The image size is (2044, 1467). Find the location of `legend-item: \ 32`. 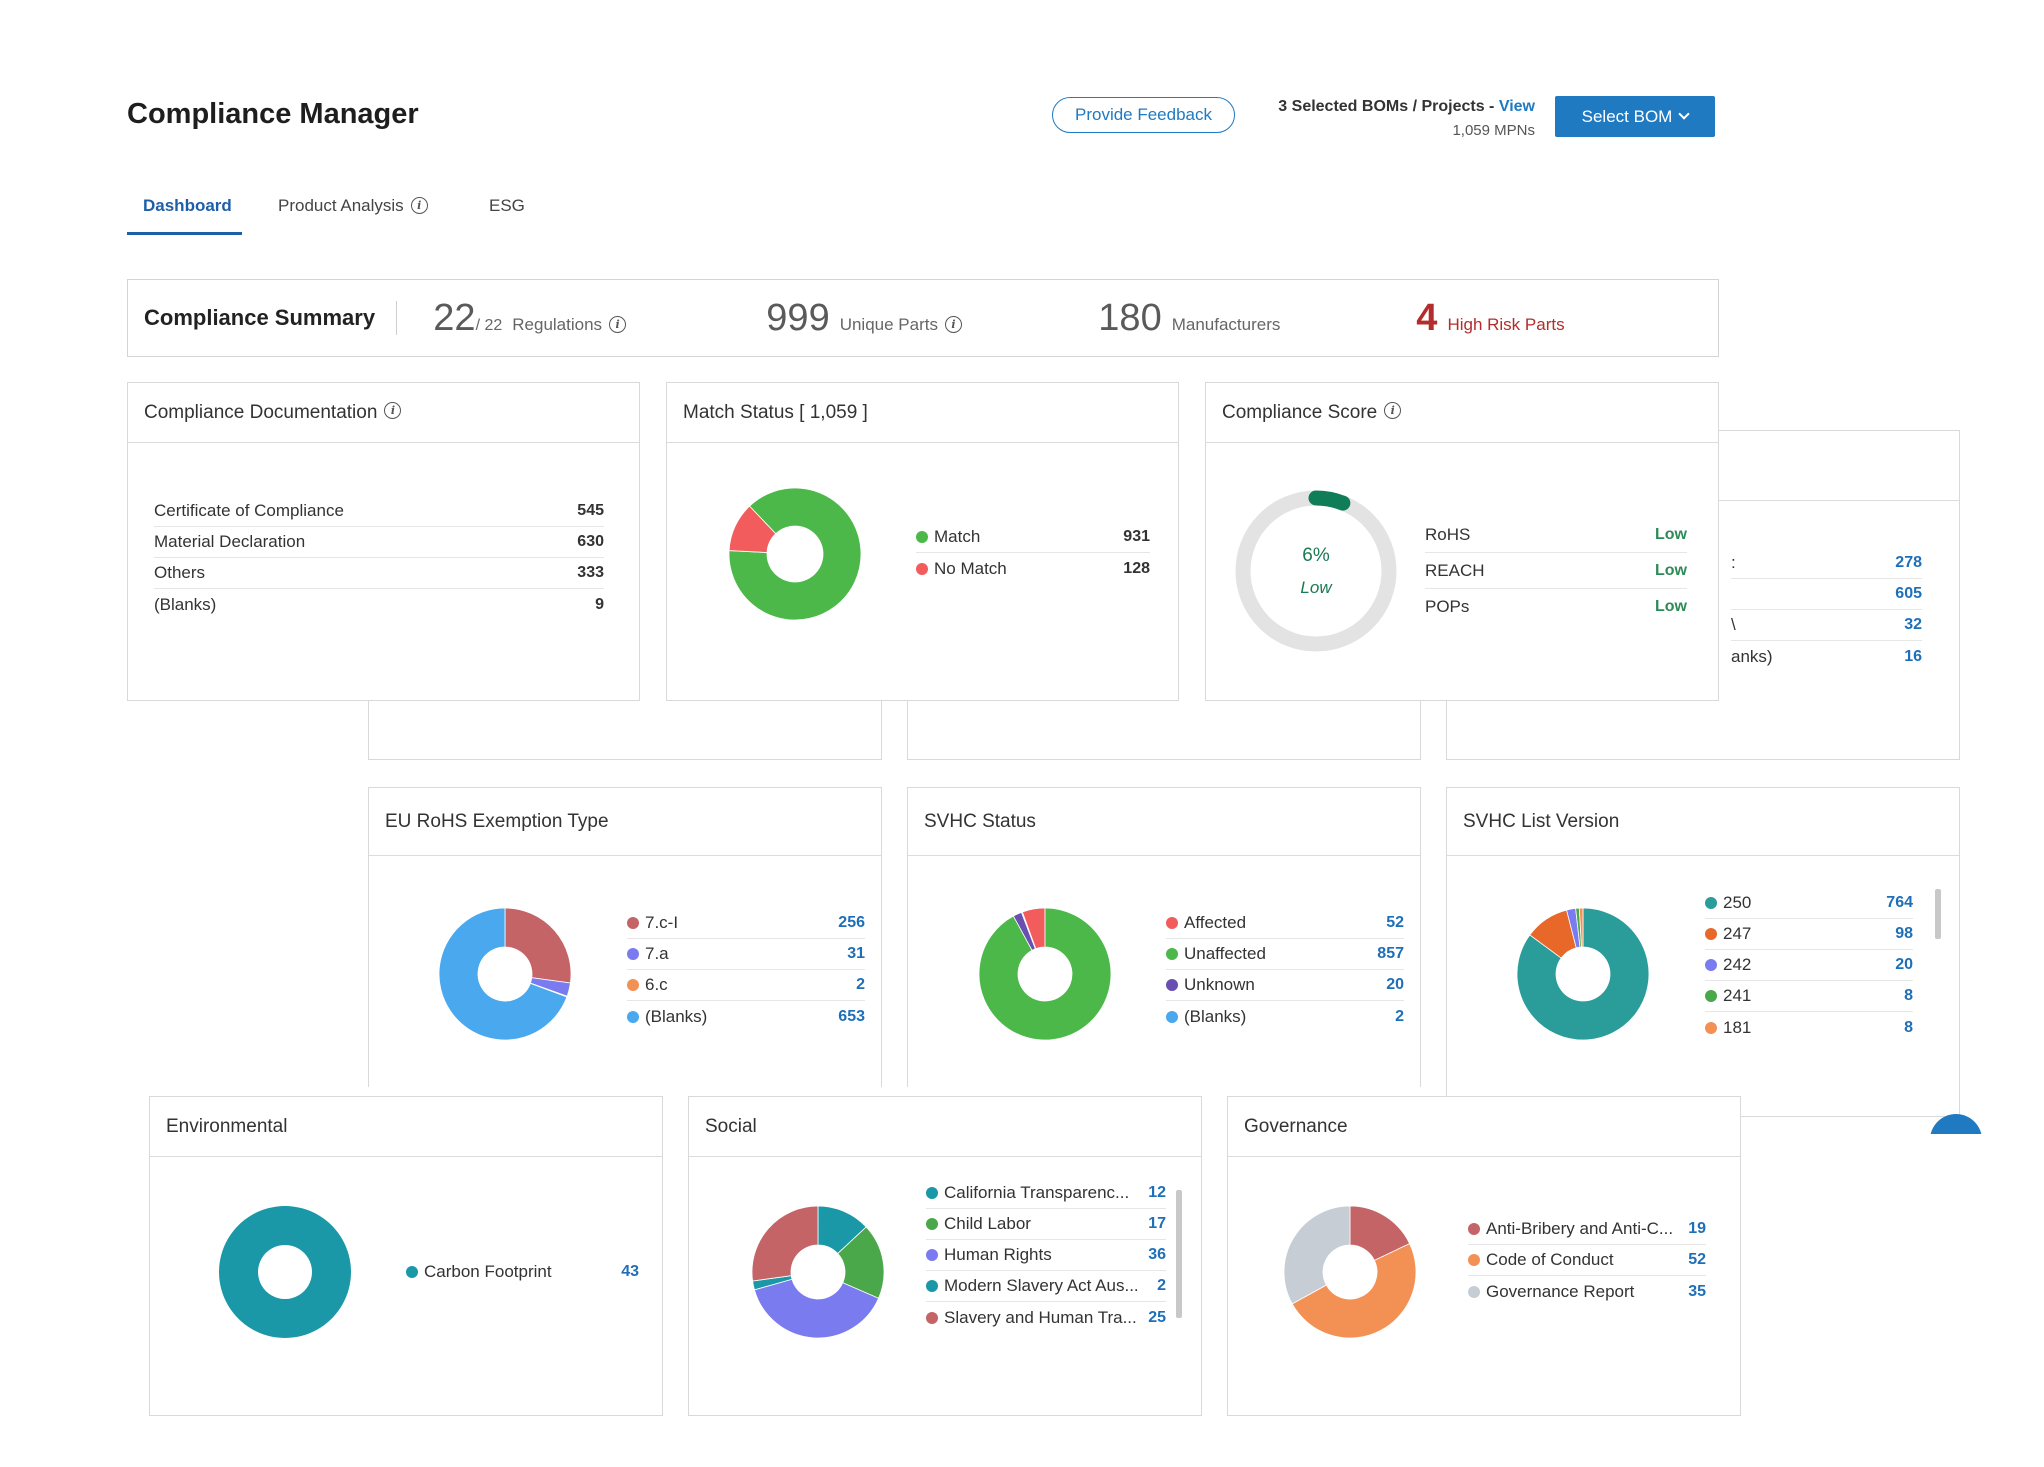

legend-item: \ 32 is located at coordinates (1826, 625).